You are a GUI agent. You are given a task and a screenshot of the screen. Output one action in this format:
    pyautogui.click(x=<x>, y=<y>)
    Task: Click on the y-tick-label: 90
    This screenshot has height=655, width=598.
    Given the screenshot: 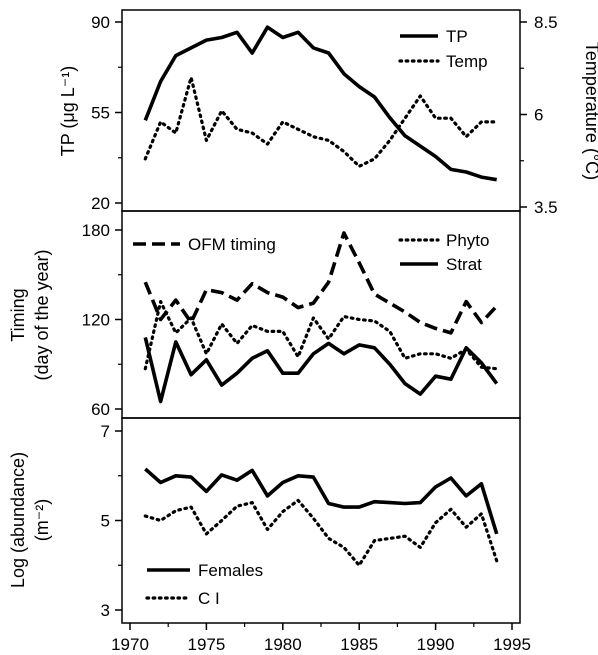 What is the action you would take?
    pyautogui.click(x=100, y=22)
    